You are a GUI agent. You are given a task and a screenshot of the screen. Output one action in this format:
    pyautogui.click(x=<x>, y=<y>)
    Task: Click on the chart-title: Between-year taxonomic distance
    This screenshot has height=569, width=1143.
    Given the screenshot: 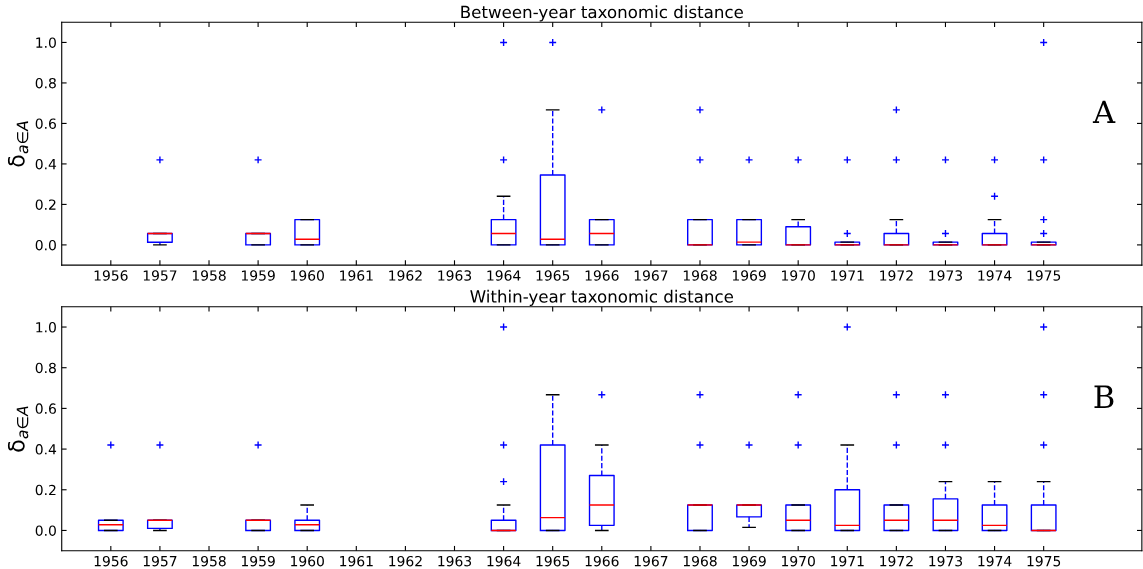 What is the action you would take?
    pyautogui.click(x=602, y=13)
    